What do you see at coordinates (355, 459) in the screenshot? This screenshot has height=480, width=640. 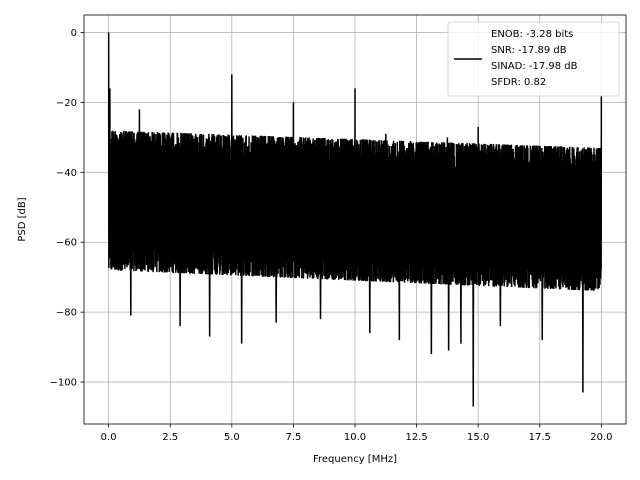 I see `x-axis-label: Frequency [MHz]` at bounding box center [355, 459].